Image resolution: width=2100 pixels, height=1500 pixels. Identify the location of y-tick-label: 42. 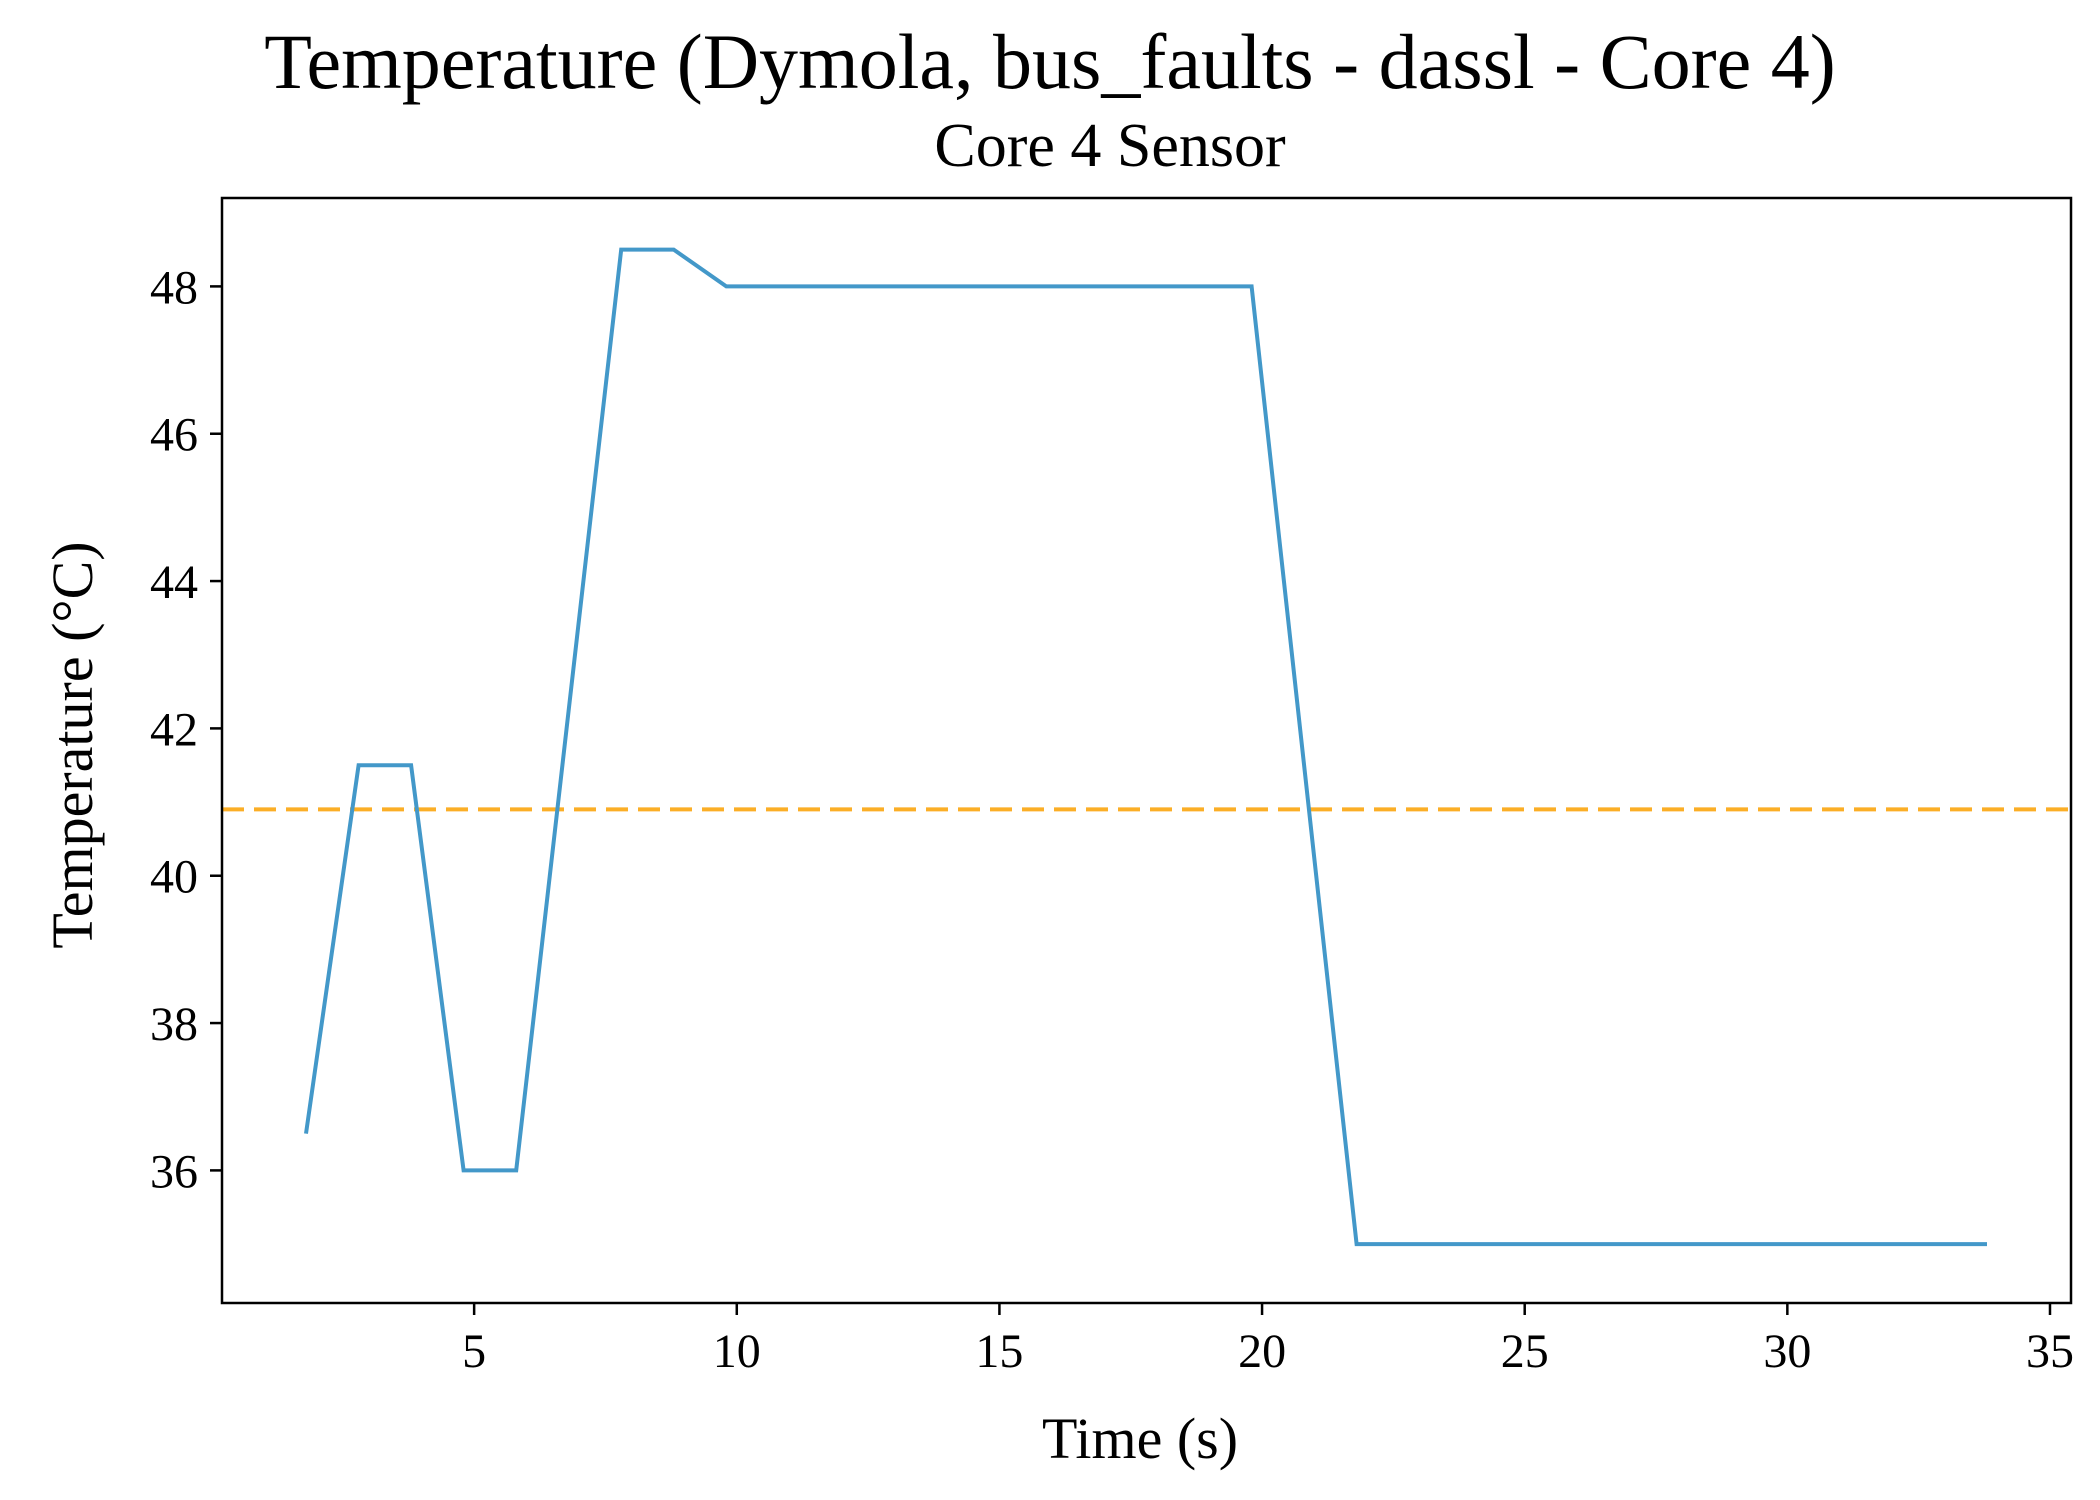
(174, 729).